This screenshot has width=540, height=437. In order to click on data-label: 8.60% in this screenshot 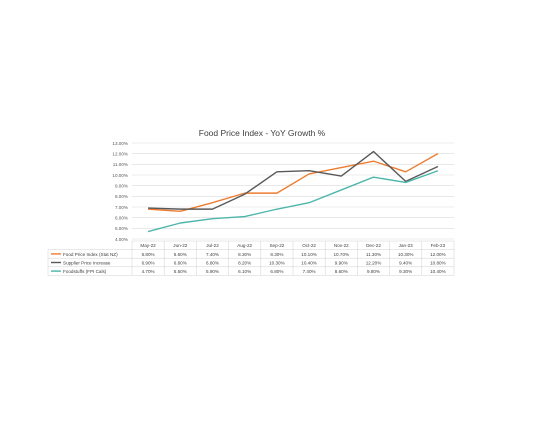, I will do `click(341, 271)`.